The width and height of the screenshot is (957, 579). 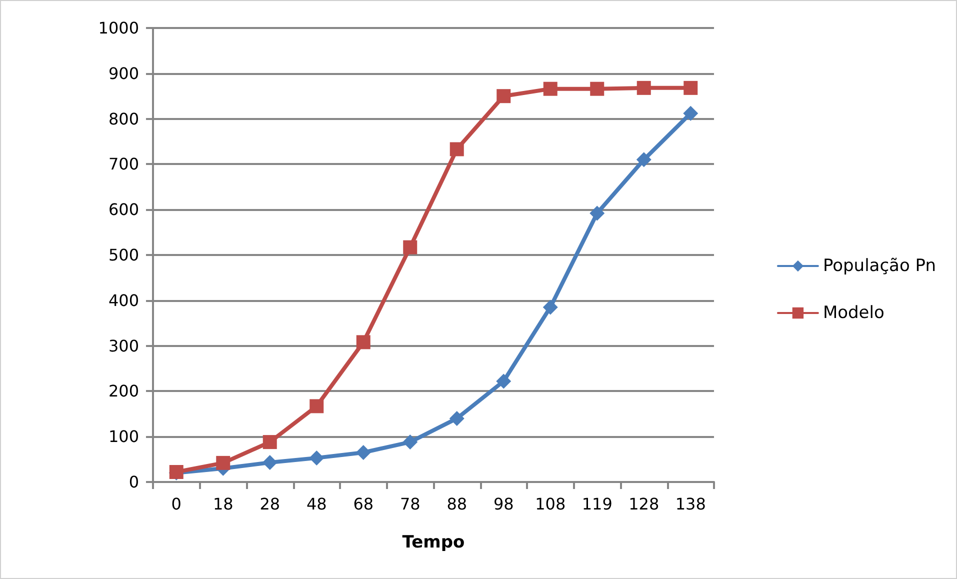 What do you see at coordinates (457, 504) in the screenshot?
I see `x-tick-label: 88` at bounding box center [457, 504].